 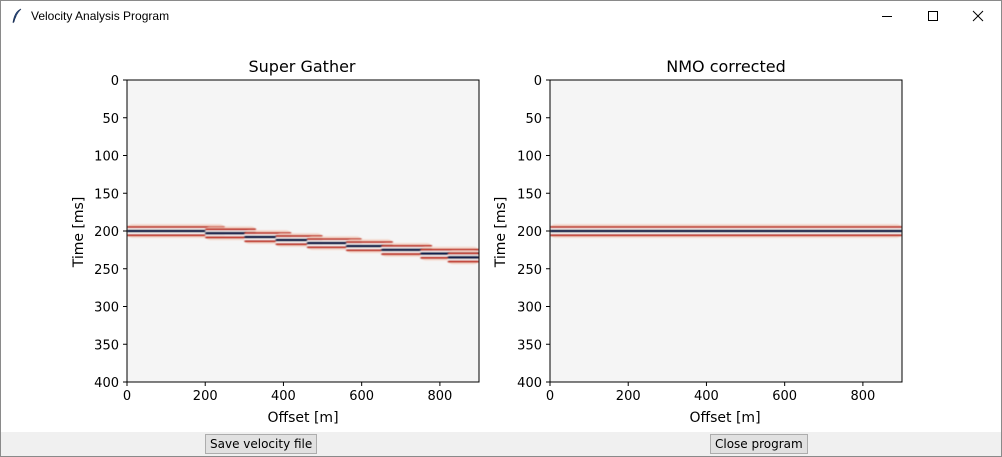 I want to click on close-program-button: Close program, so click(x=759, y=444).